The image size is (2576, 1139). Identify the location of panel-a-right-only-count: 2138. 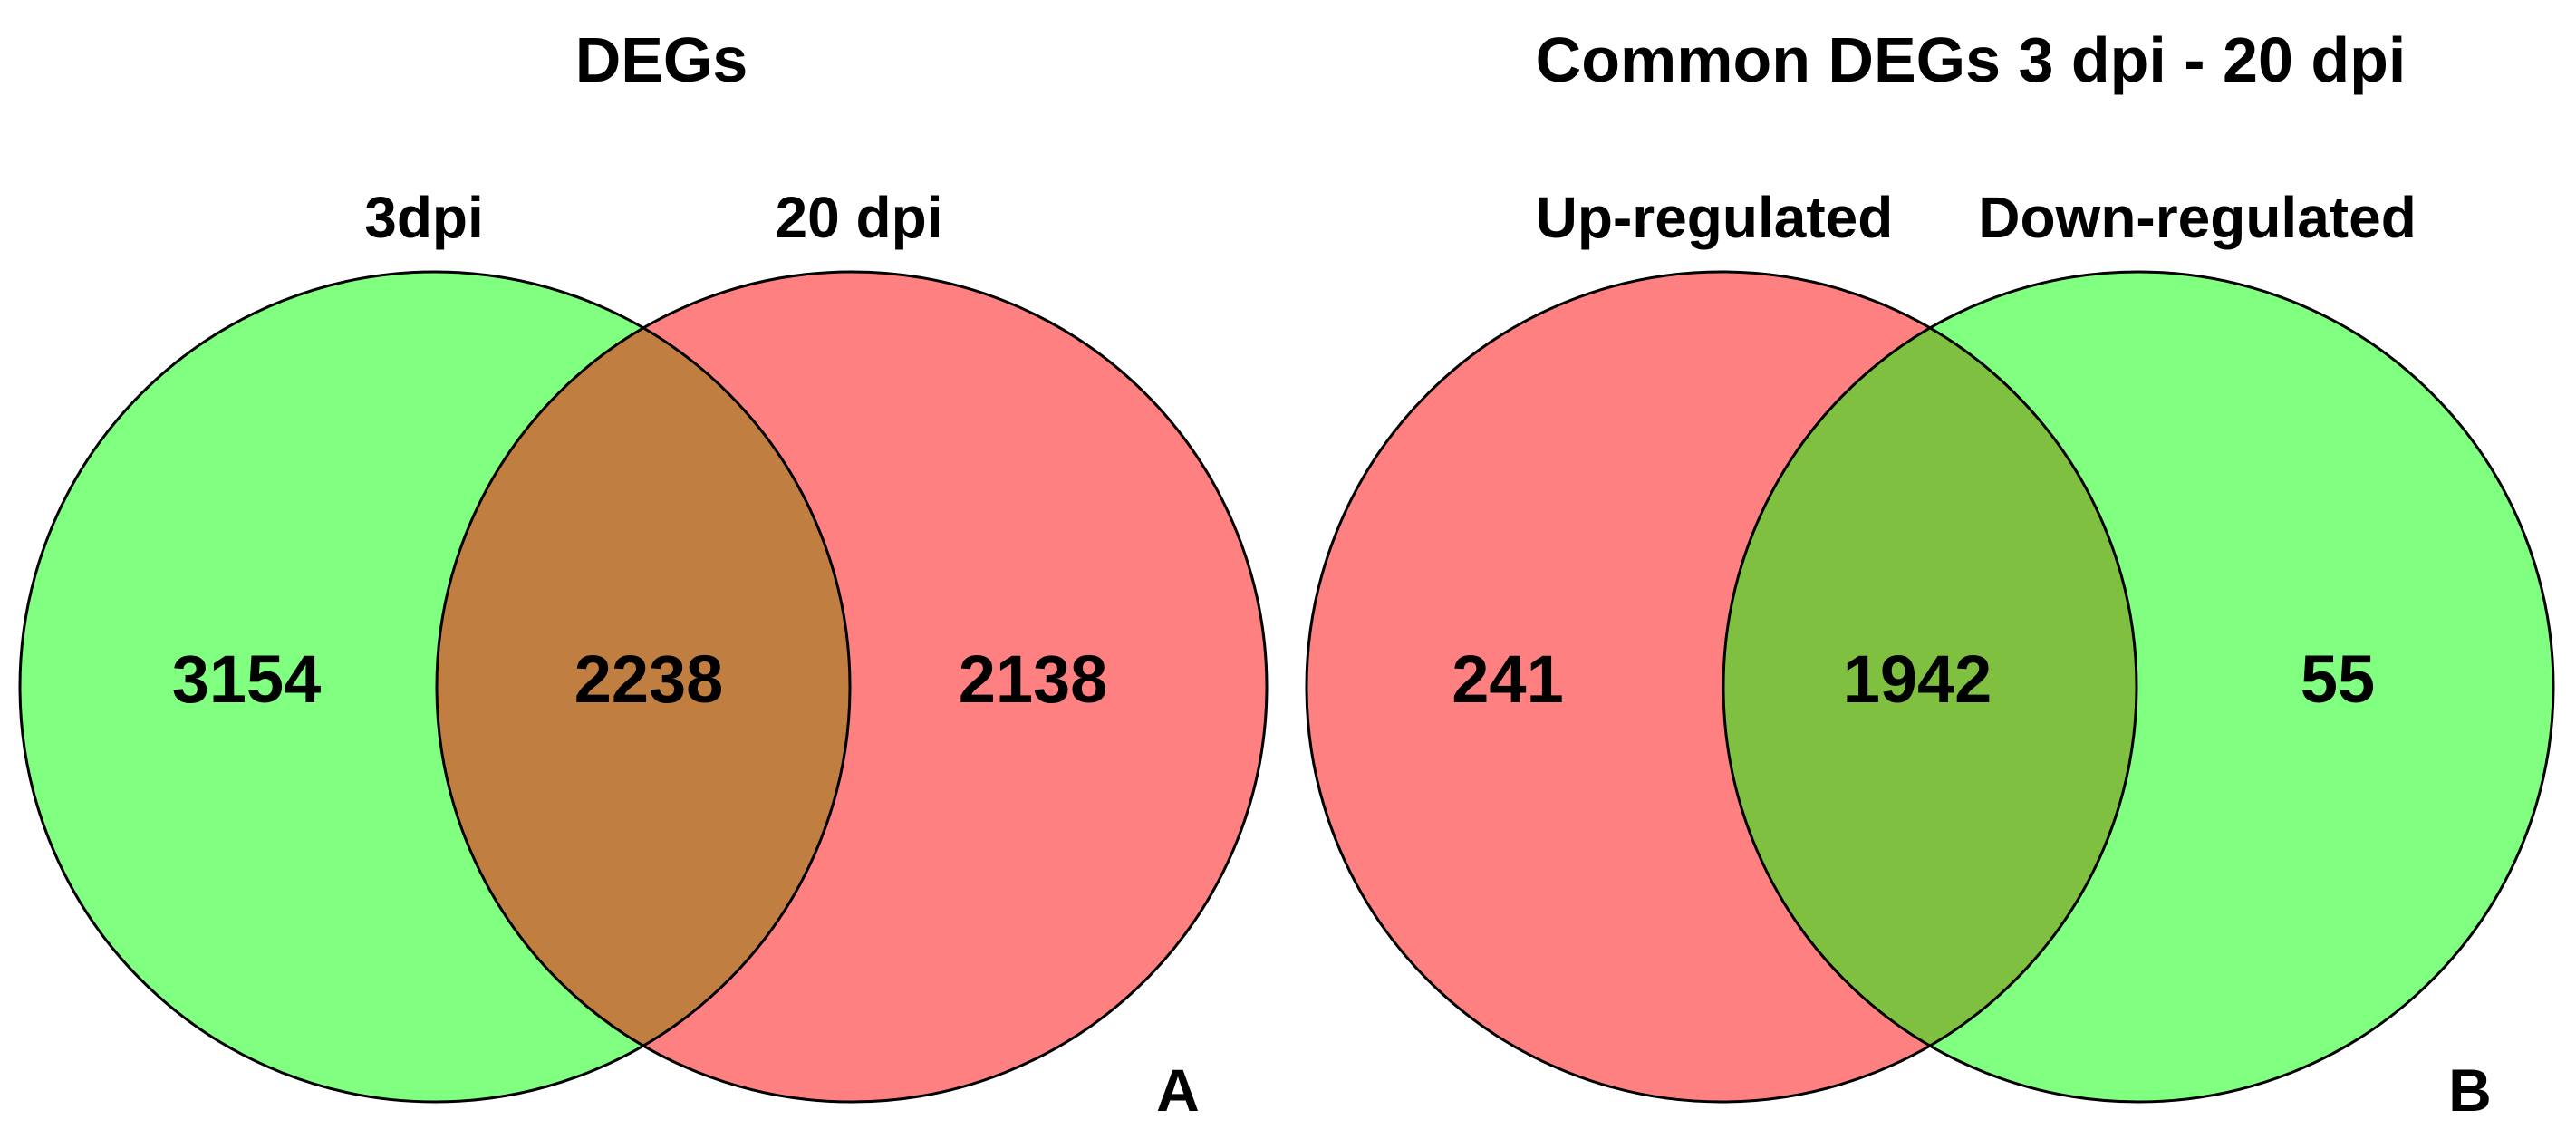
(1033, 679).